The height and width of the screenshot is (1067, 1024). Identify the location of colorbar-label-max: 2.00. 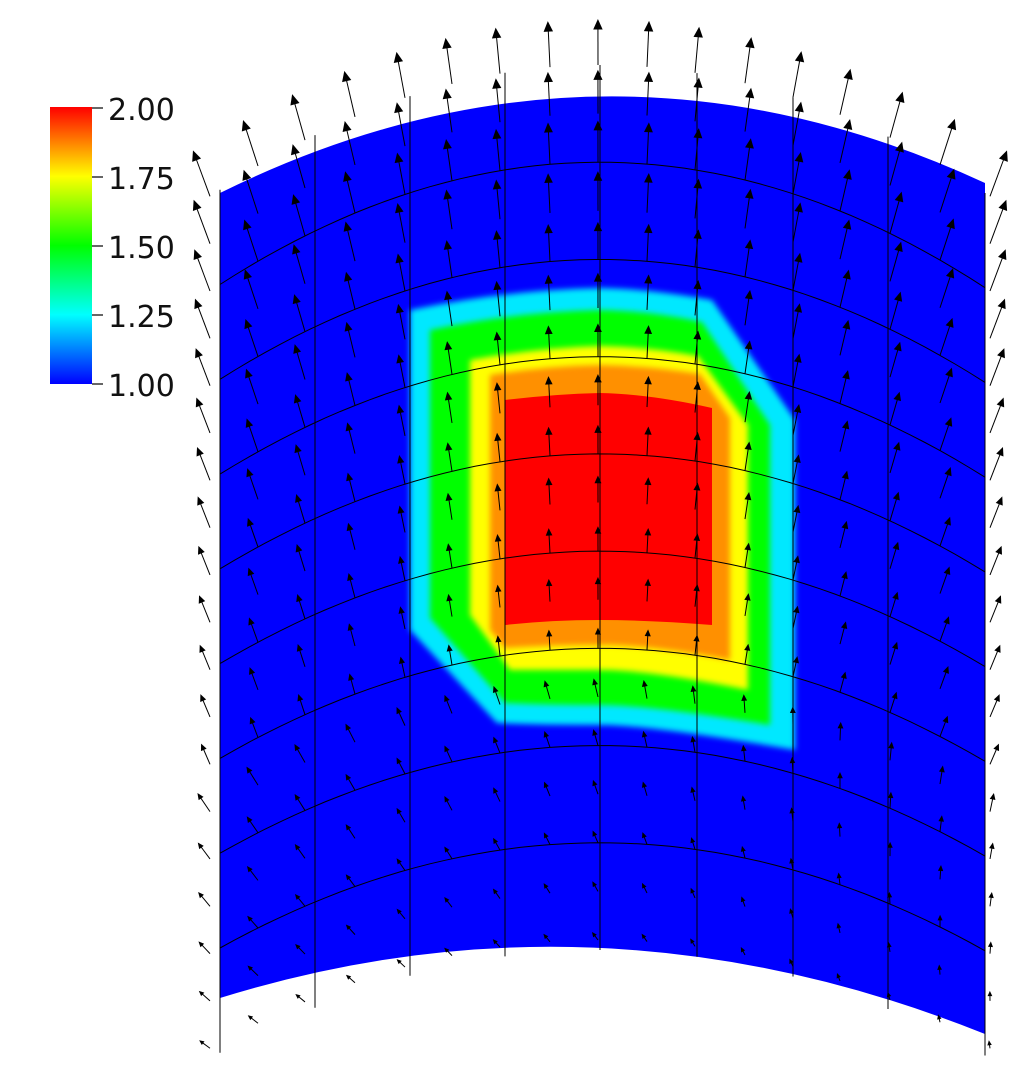
(141, 110).